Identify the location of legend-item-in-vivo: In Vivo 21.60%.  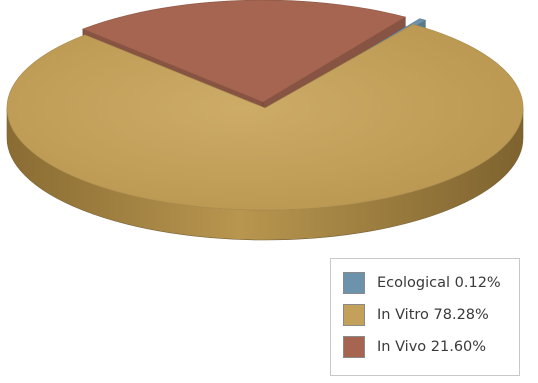
(431, 347).